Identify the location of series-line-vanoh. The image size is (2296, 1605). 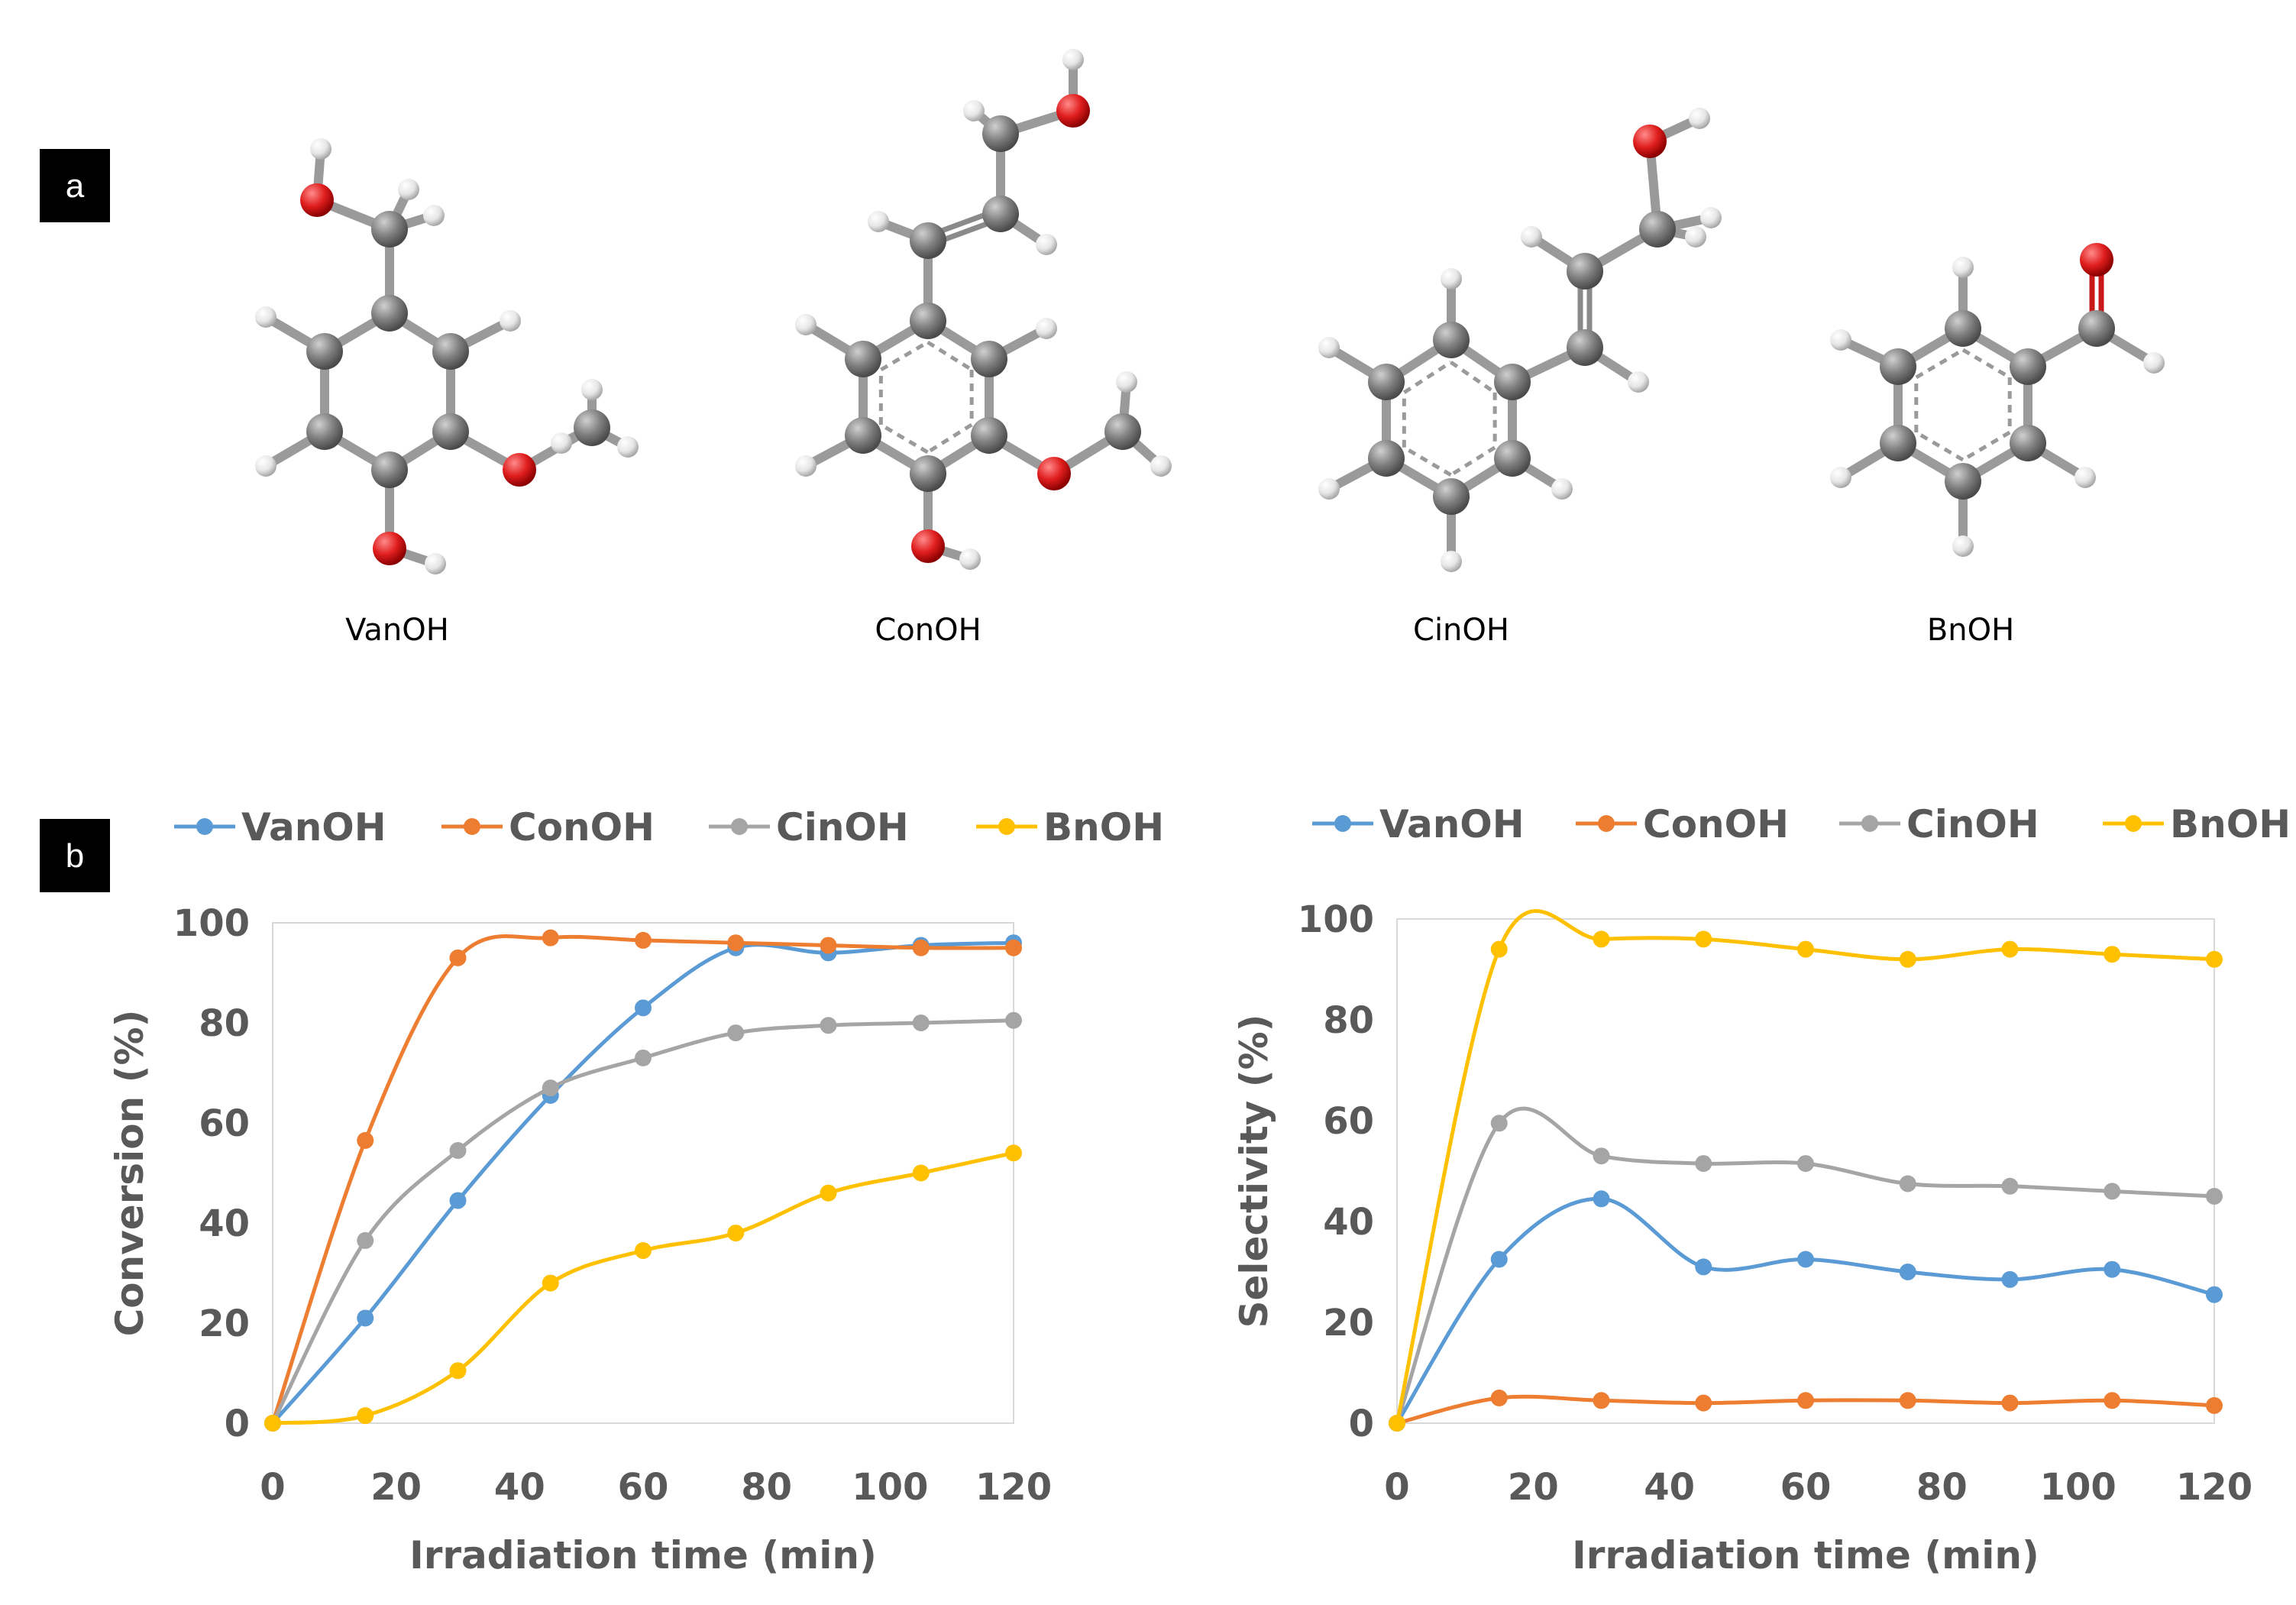
(1806, 1310).